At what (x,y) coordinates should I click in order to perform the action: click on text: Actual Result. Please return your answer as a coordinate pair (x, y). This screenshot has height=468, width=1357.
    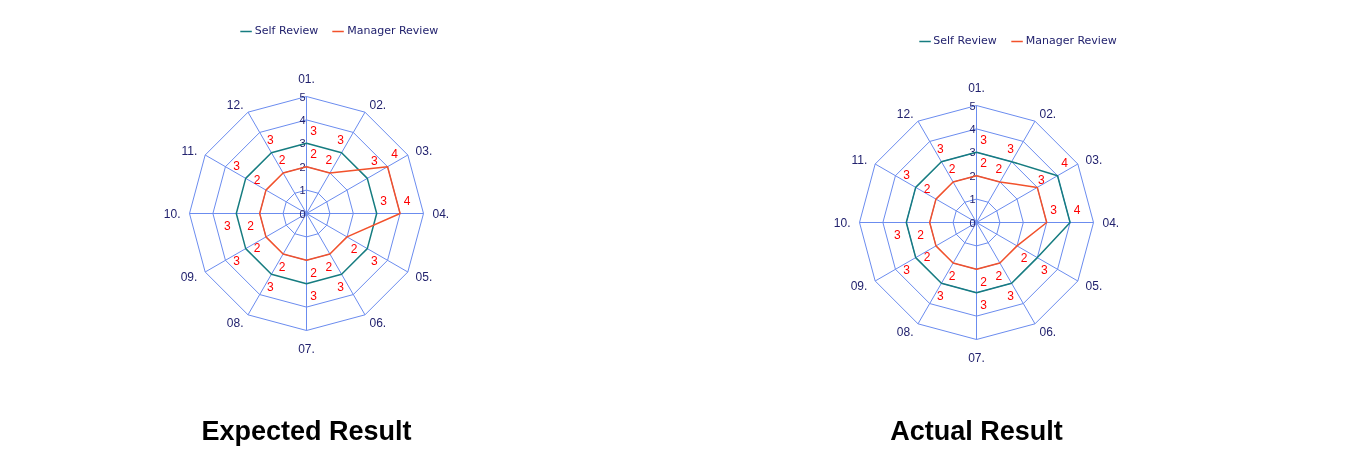
    Looking at the image, I should click on (976, 430).